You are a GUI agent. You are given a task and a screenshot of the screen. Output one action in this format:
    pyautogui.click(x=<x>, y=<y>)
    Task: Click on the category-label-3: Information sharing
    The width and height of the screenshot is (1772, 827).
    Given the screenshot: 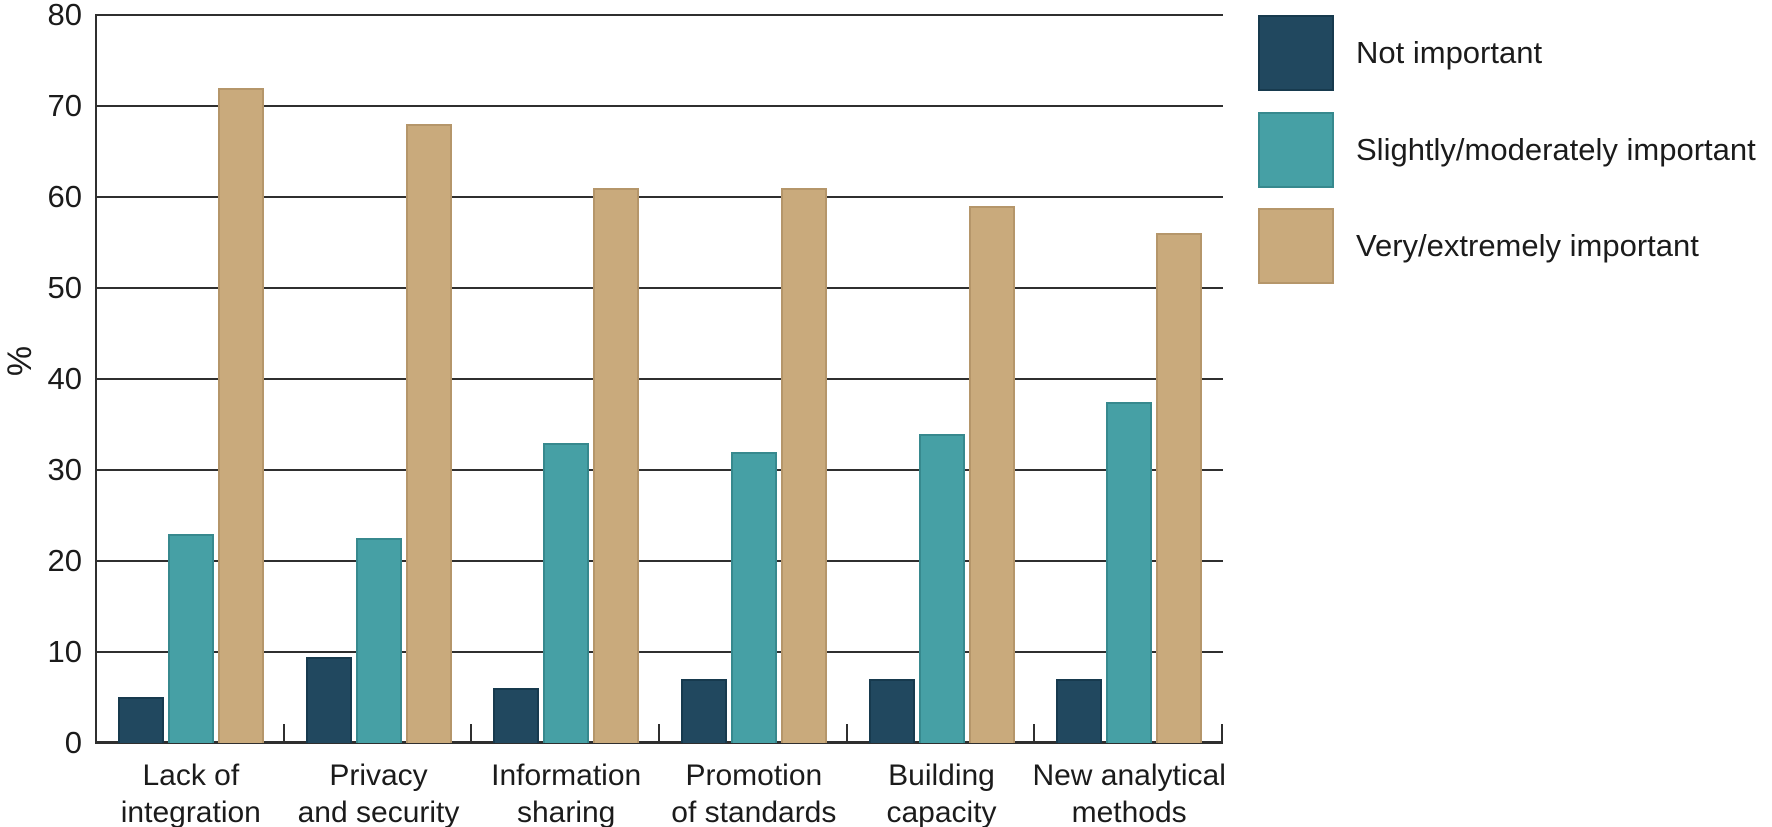 What is the action you would take?
    pyautogui.click(x=566, y=792)
    